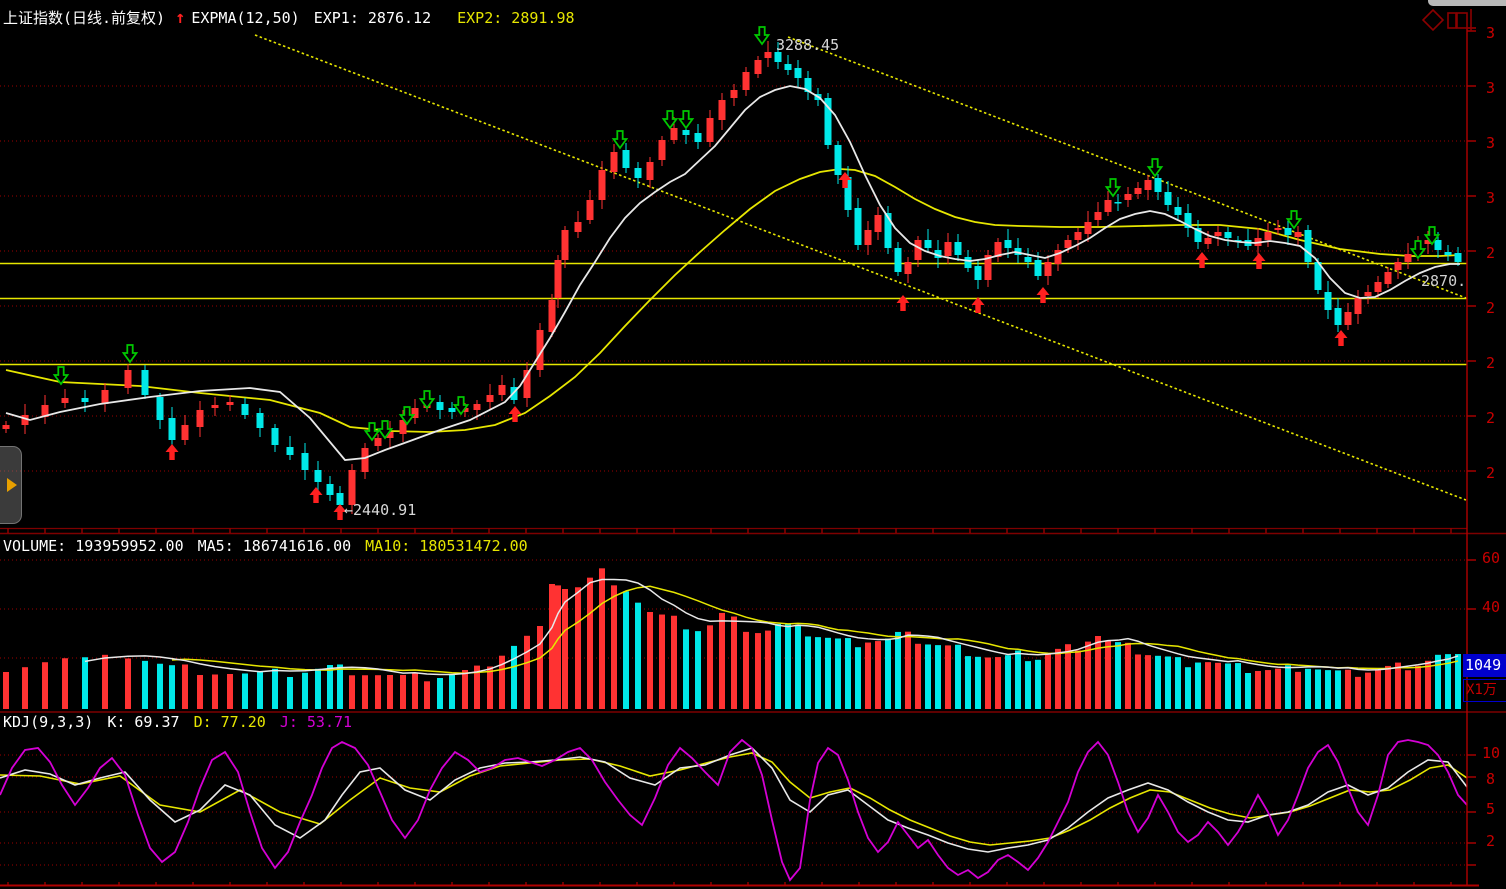 The height and width of the screenshot is (889, 1506). I want to click on side-panel-expander, so click(11, 485).